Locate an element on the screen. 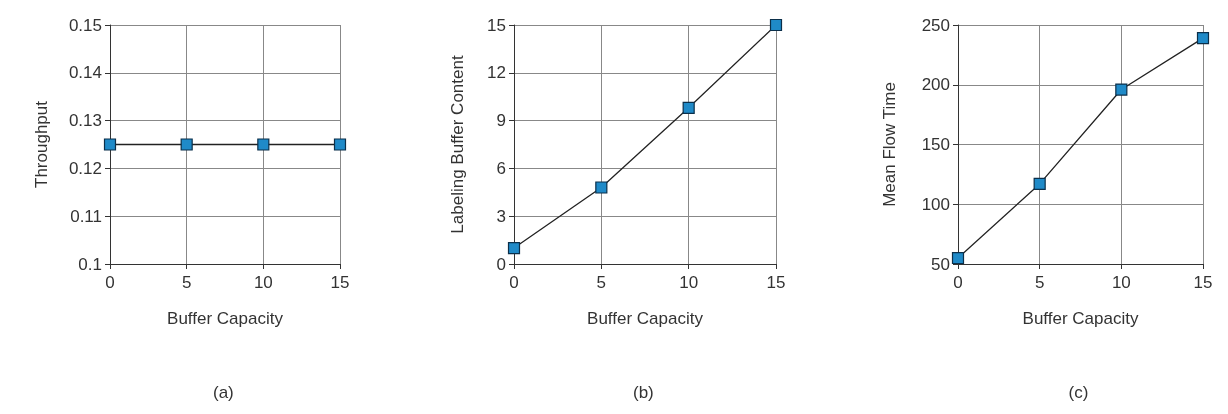 The width and height of the screenshot is (1228, 414). y-tick-label: 6 is located at coordinates (501, 168).